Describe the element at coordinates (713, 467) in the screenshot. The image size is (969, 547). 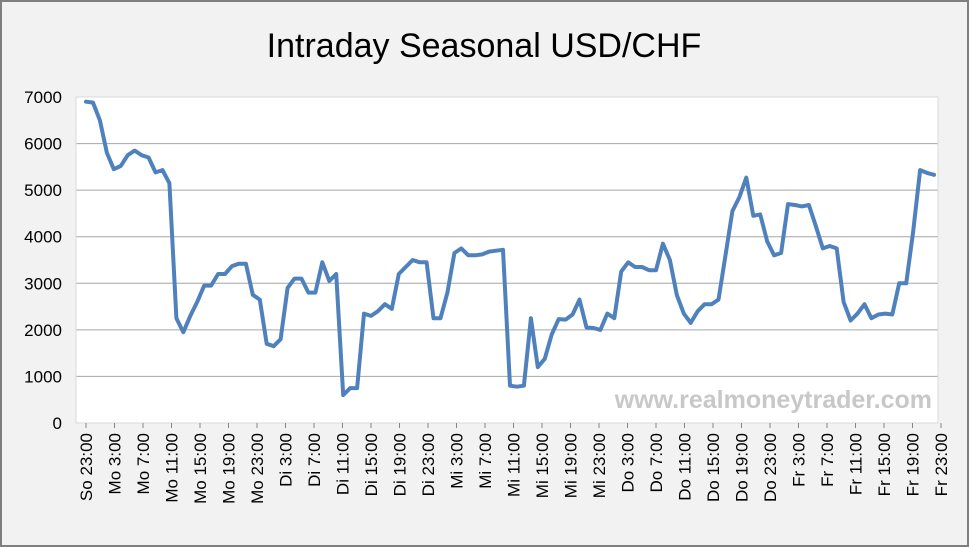
I see `x-tick-label: Do 15:00` at that location.